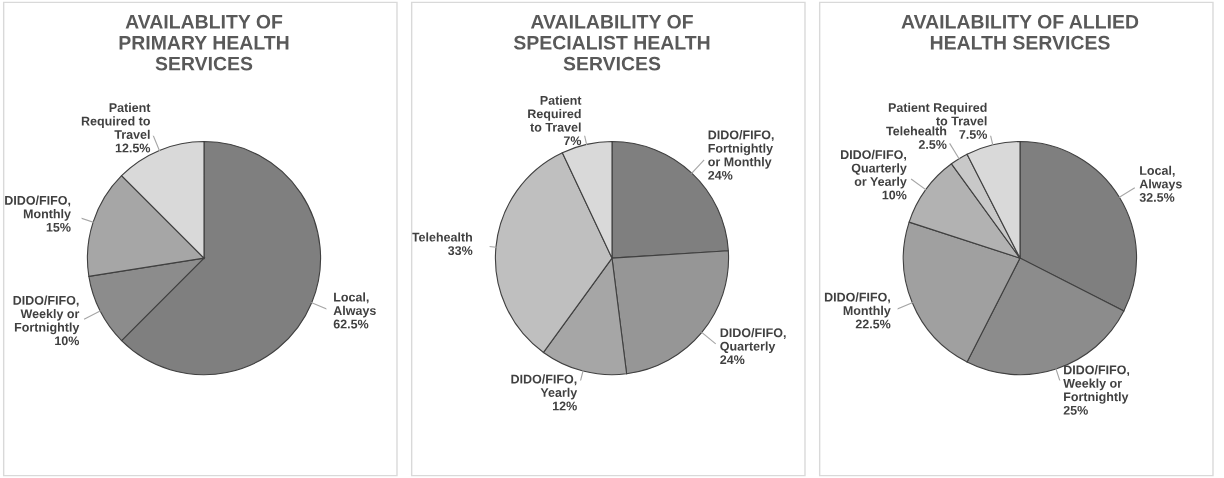  What do you see at coordinates (351, 324) in the screenshot?
I see `data-label: 62.5%` at bounding box center [351, 324].